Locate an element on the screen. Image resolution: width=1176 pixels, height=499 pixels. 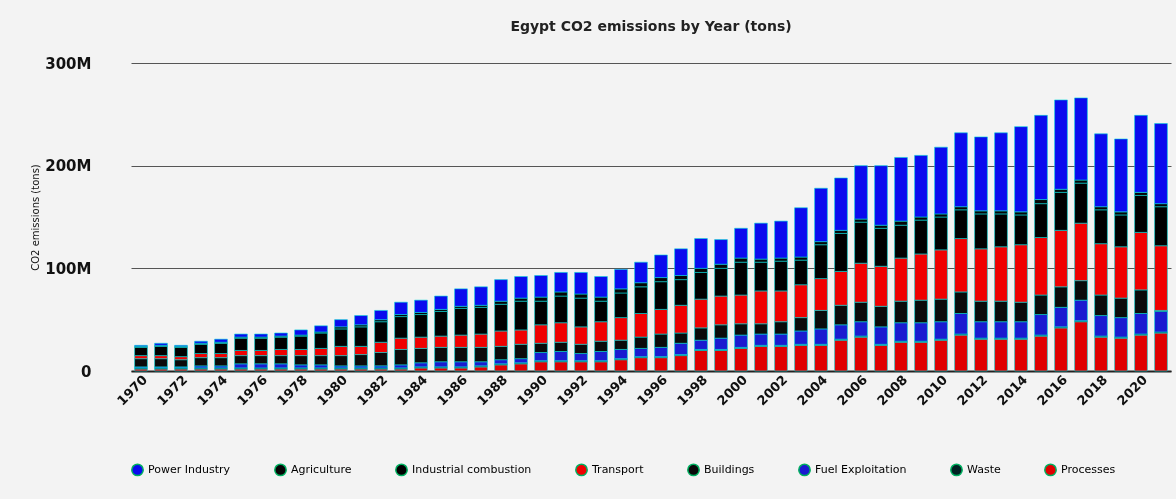
legend-label: Industrial combustion is located at coordinates (472, 469).